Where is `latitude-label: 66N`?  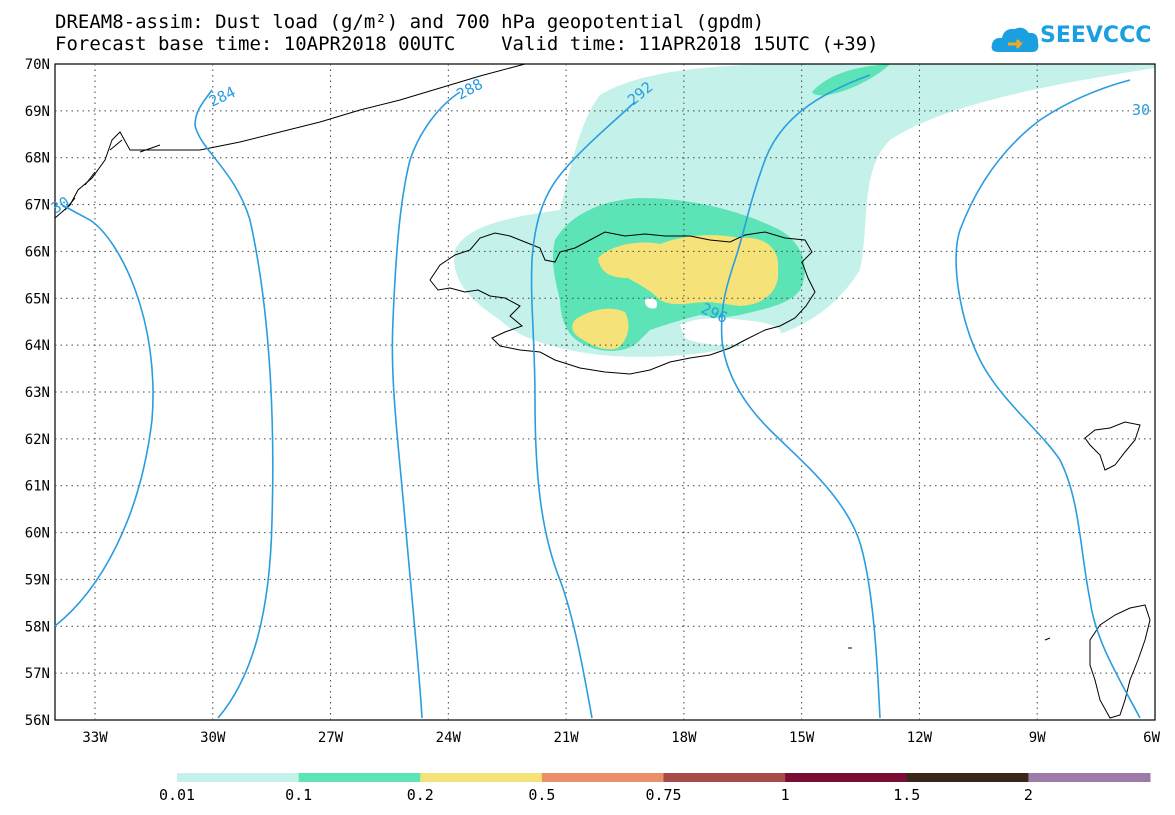 latitude-label: 66N is located at coordinates (37, 252).